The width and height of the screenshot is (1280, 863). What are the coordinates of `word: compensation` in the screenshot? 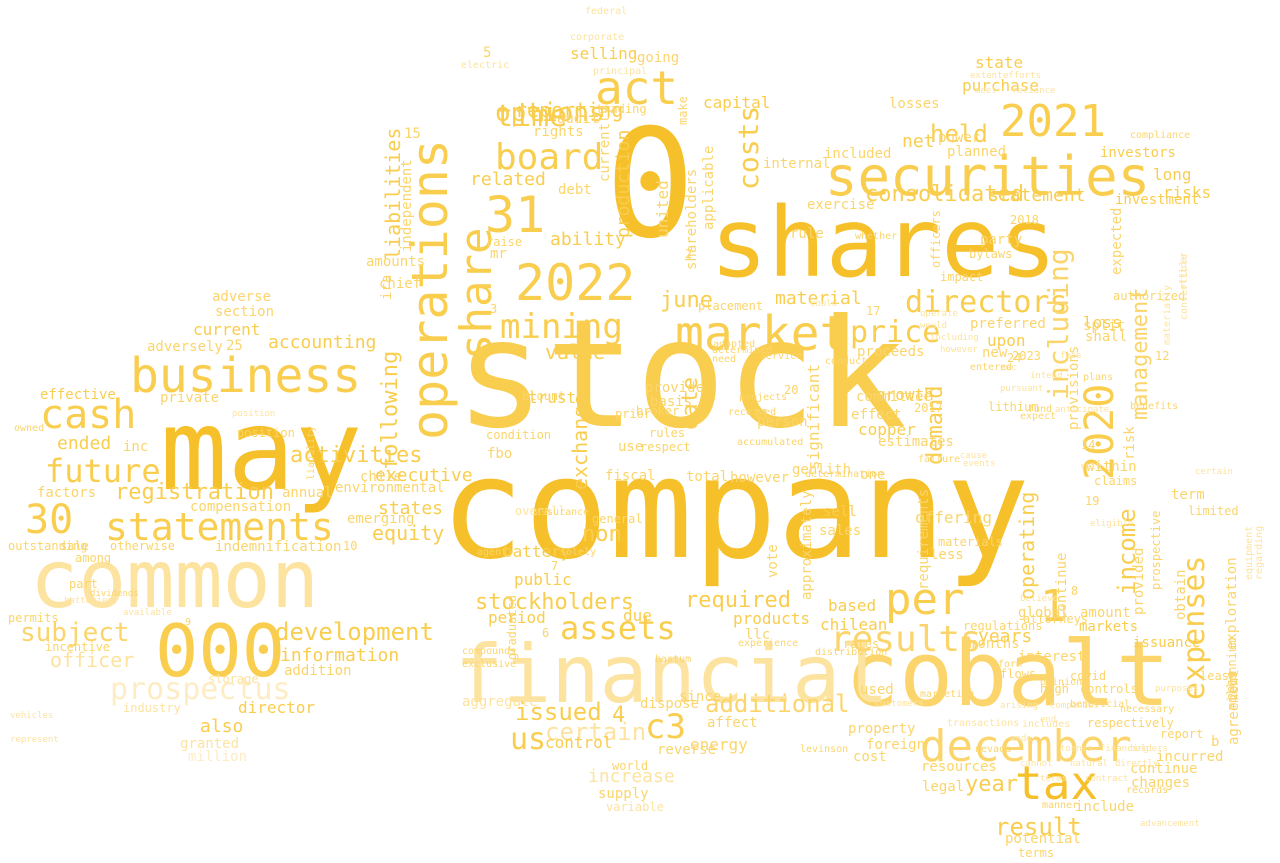 It's located at (241, 507).